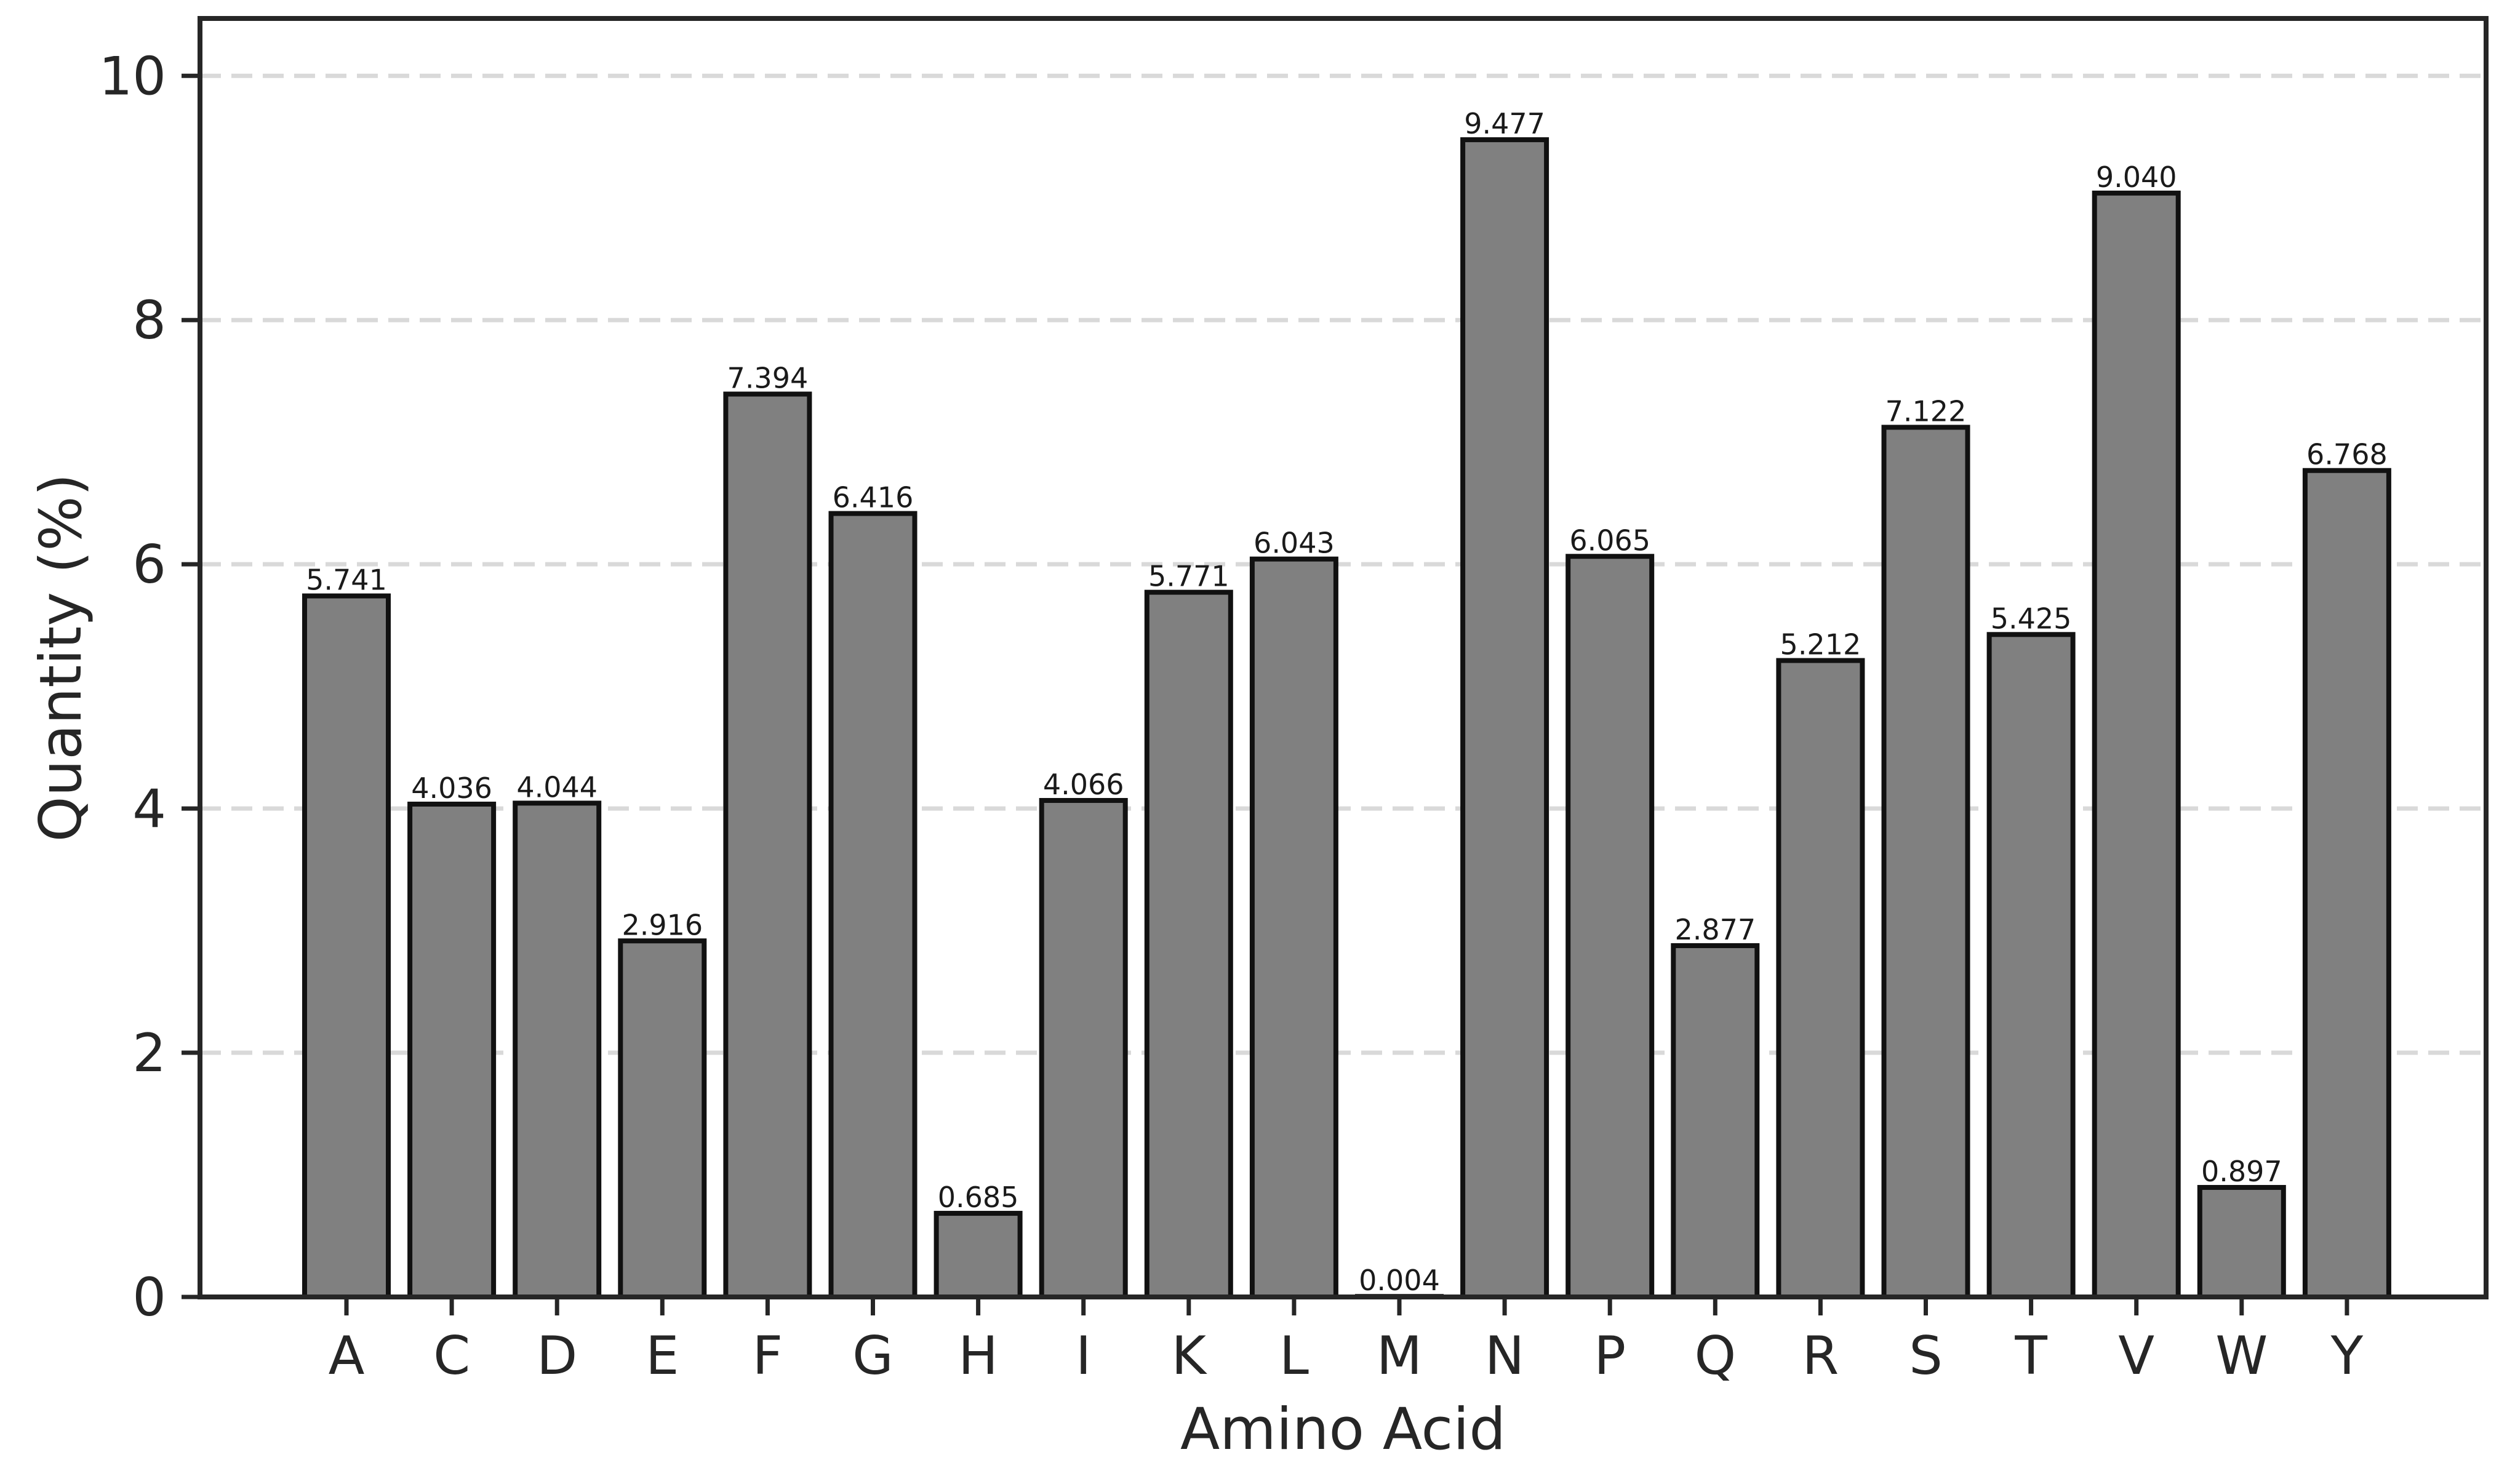 The image size is (2507, 1484). Describe the element at coordinates (149, 809) in the screenshot. I see `y-tick-label-4: 4` at that location.